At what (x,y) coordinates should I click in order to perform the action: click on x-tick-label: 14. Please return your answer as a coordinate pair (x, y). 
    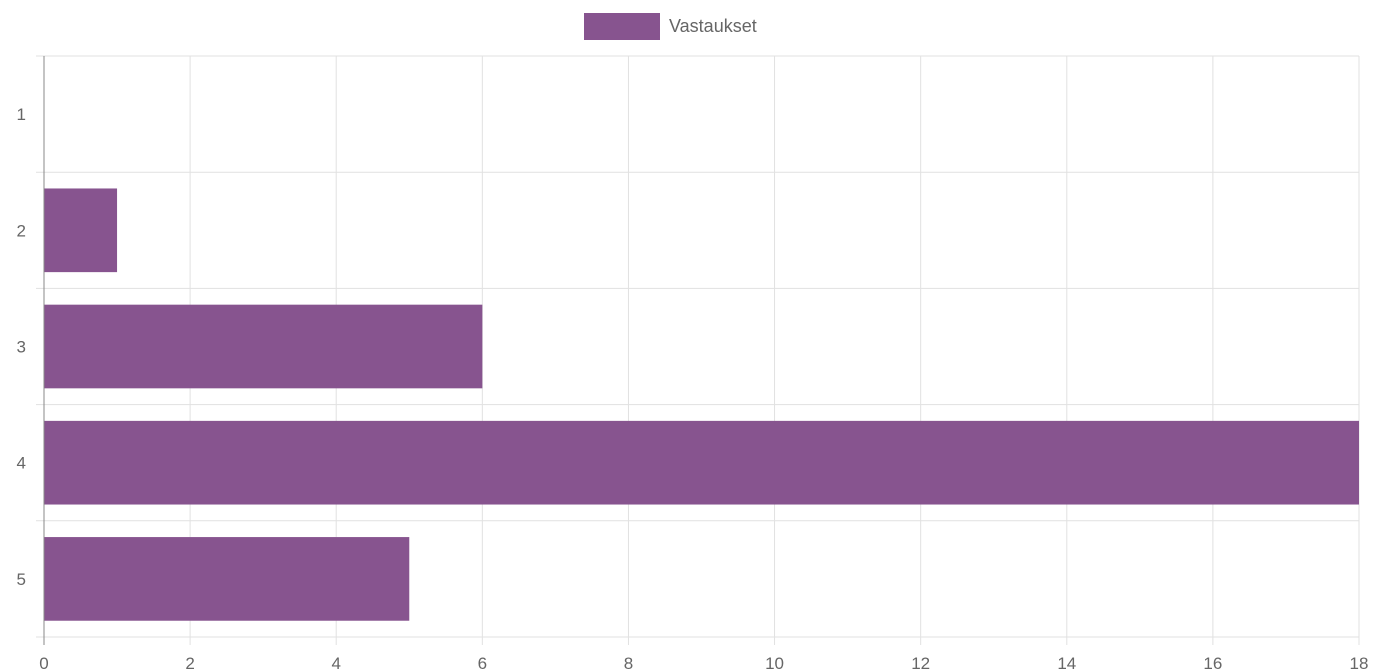
    Looking at the image, I should click on (1066, 663).